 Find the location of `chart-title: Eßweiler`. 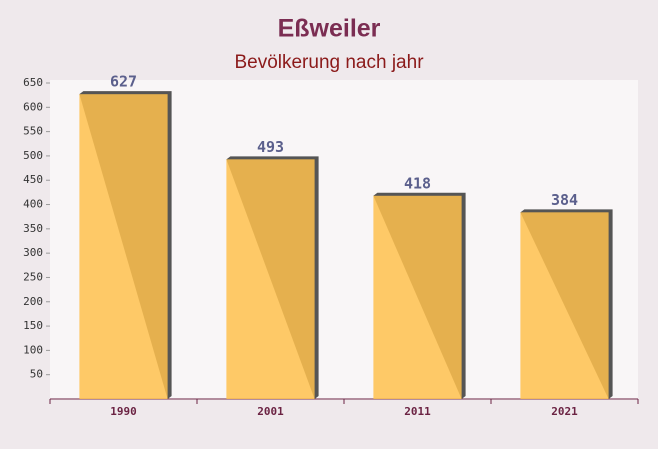

chart-title: Eßweiler is located at coordinates (329, 29).